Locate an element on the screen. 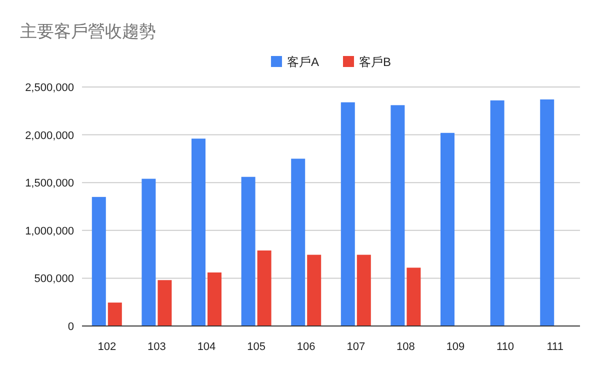  x-tick-label: 111 is located at coordinates (555, 347).